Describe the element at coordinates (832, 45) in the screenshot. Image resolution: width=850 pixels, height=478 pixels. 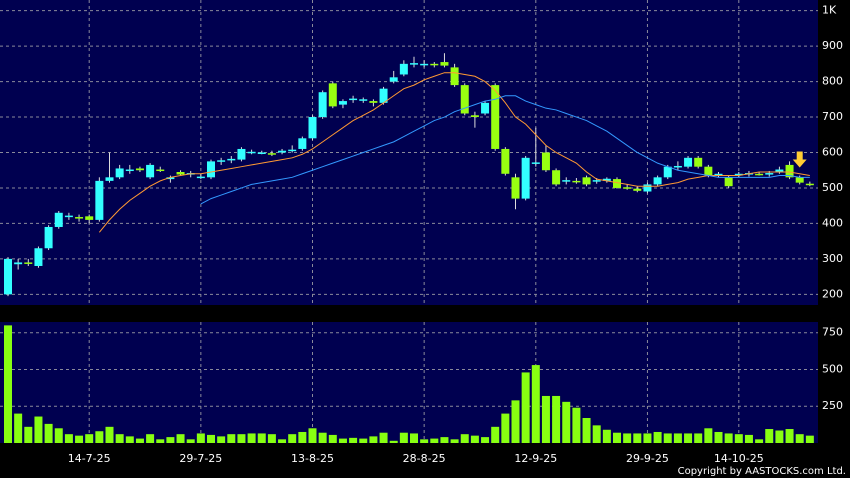
I see `y-tick-label: 900` at that location.